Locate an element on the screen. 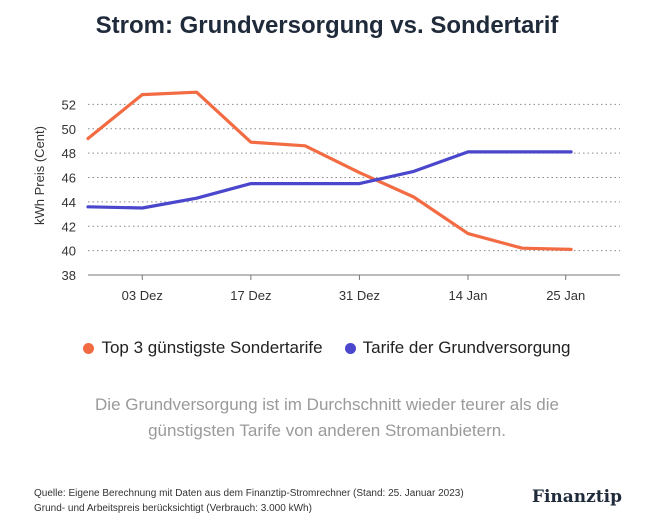 This screenshot has width=654, height=528. y-tick-label: 42 is located at coordinates (69, 226).